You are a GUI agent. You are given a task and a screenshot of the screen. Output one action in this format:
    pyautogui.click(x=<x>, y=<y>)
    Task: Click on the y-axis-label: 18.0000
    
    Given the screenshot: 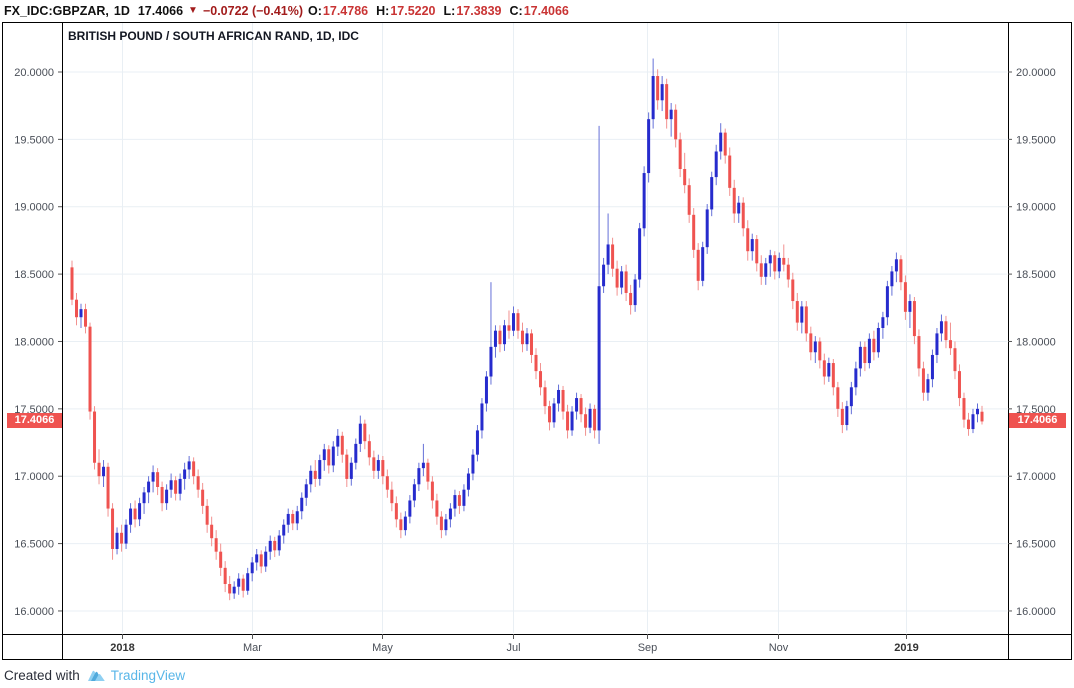 What is the action you would take?
    pyautogui.click(x=34, y=342)
    